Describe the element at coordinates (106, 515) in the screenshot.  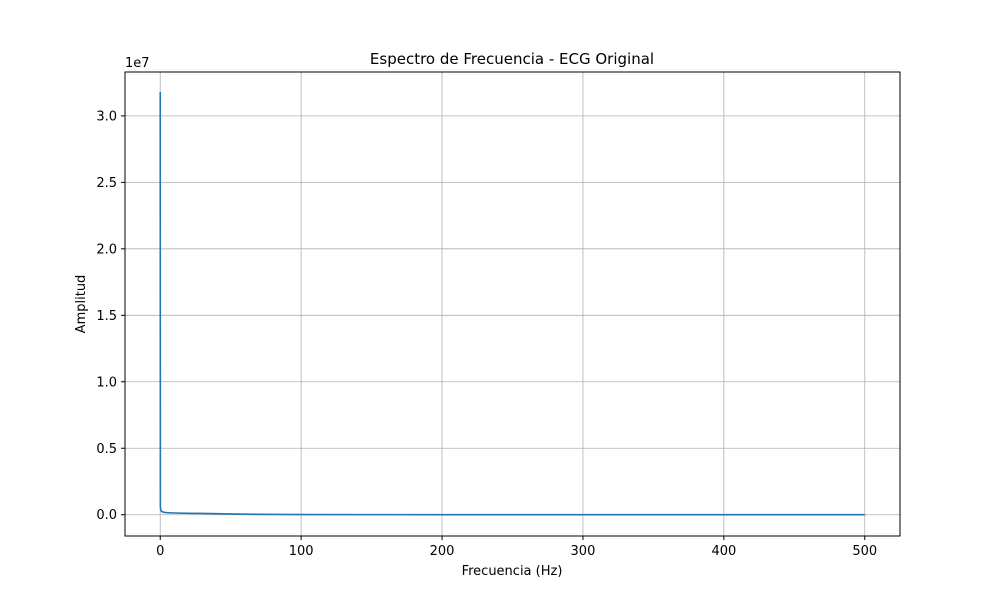
I see `y-tick-label: 0.0` at that location.